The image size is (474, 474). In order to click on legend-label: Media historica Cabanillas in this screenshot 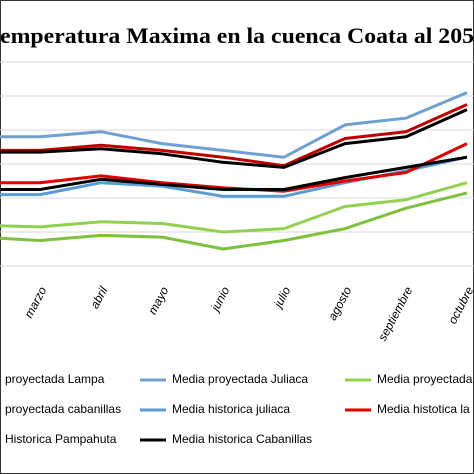, I will do `click(242, 439)`.